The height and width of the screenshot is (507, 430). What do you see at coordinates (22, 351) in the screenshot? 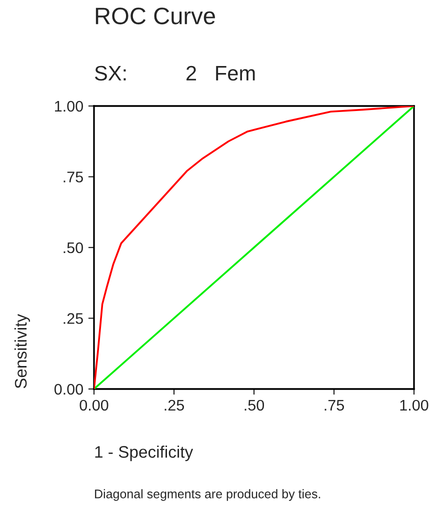
I see `y-axis-title: Sensitivity` at bounding box center [22, 351].